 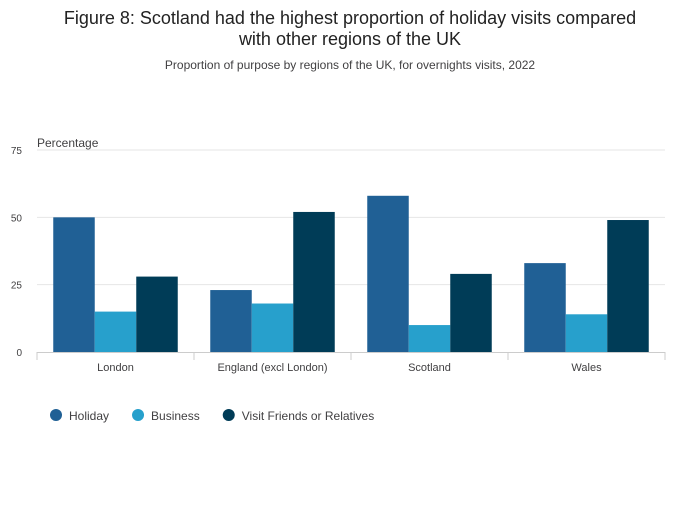 What do you see at coordinates (68, 143) in the screenshot?
I see `y-axis-title: Percentage` at bounding box center [68, 143].